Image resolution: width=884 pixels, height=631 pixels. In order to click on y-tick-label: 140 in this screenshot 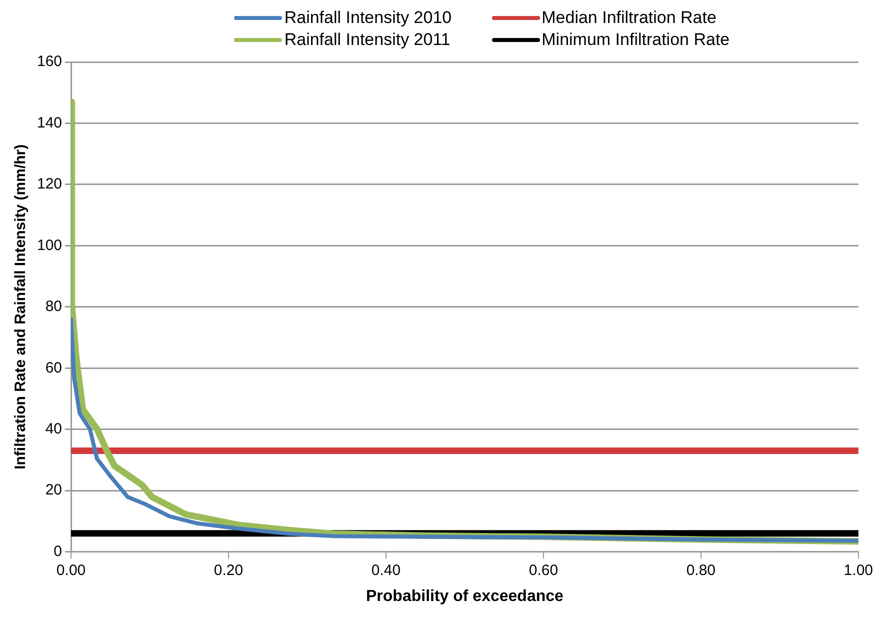, I will do `click(49, 123)`.